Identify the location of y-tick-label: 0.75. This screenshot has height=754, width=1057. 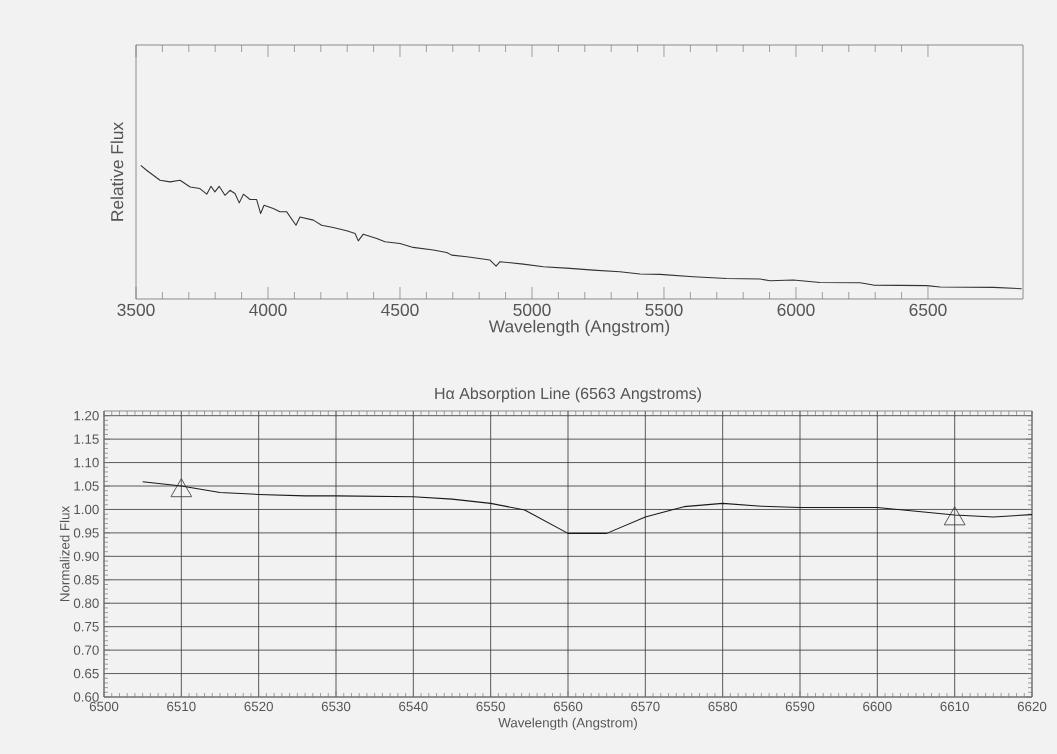
(86, 626).